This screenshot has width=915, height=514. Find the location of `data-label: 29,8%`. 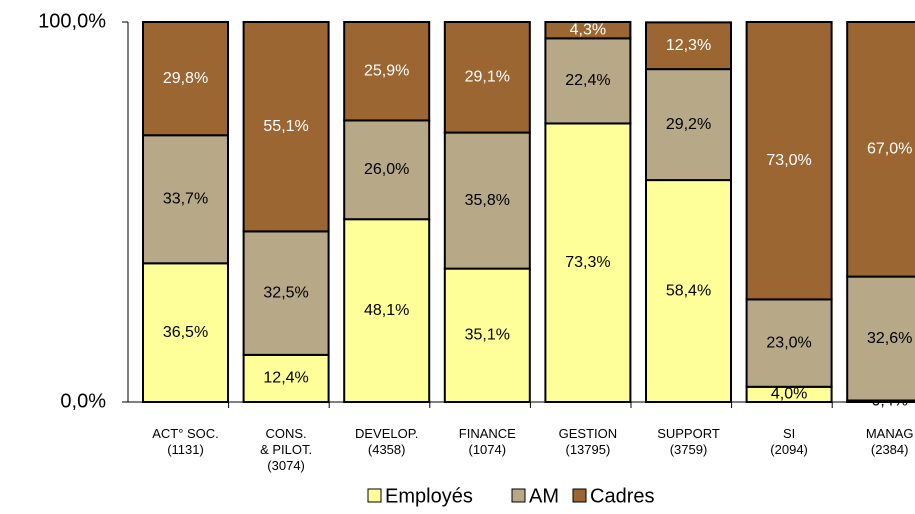

data-label: 29,8% is located at coordinates (185, 78).